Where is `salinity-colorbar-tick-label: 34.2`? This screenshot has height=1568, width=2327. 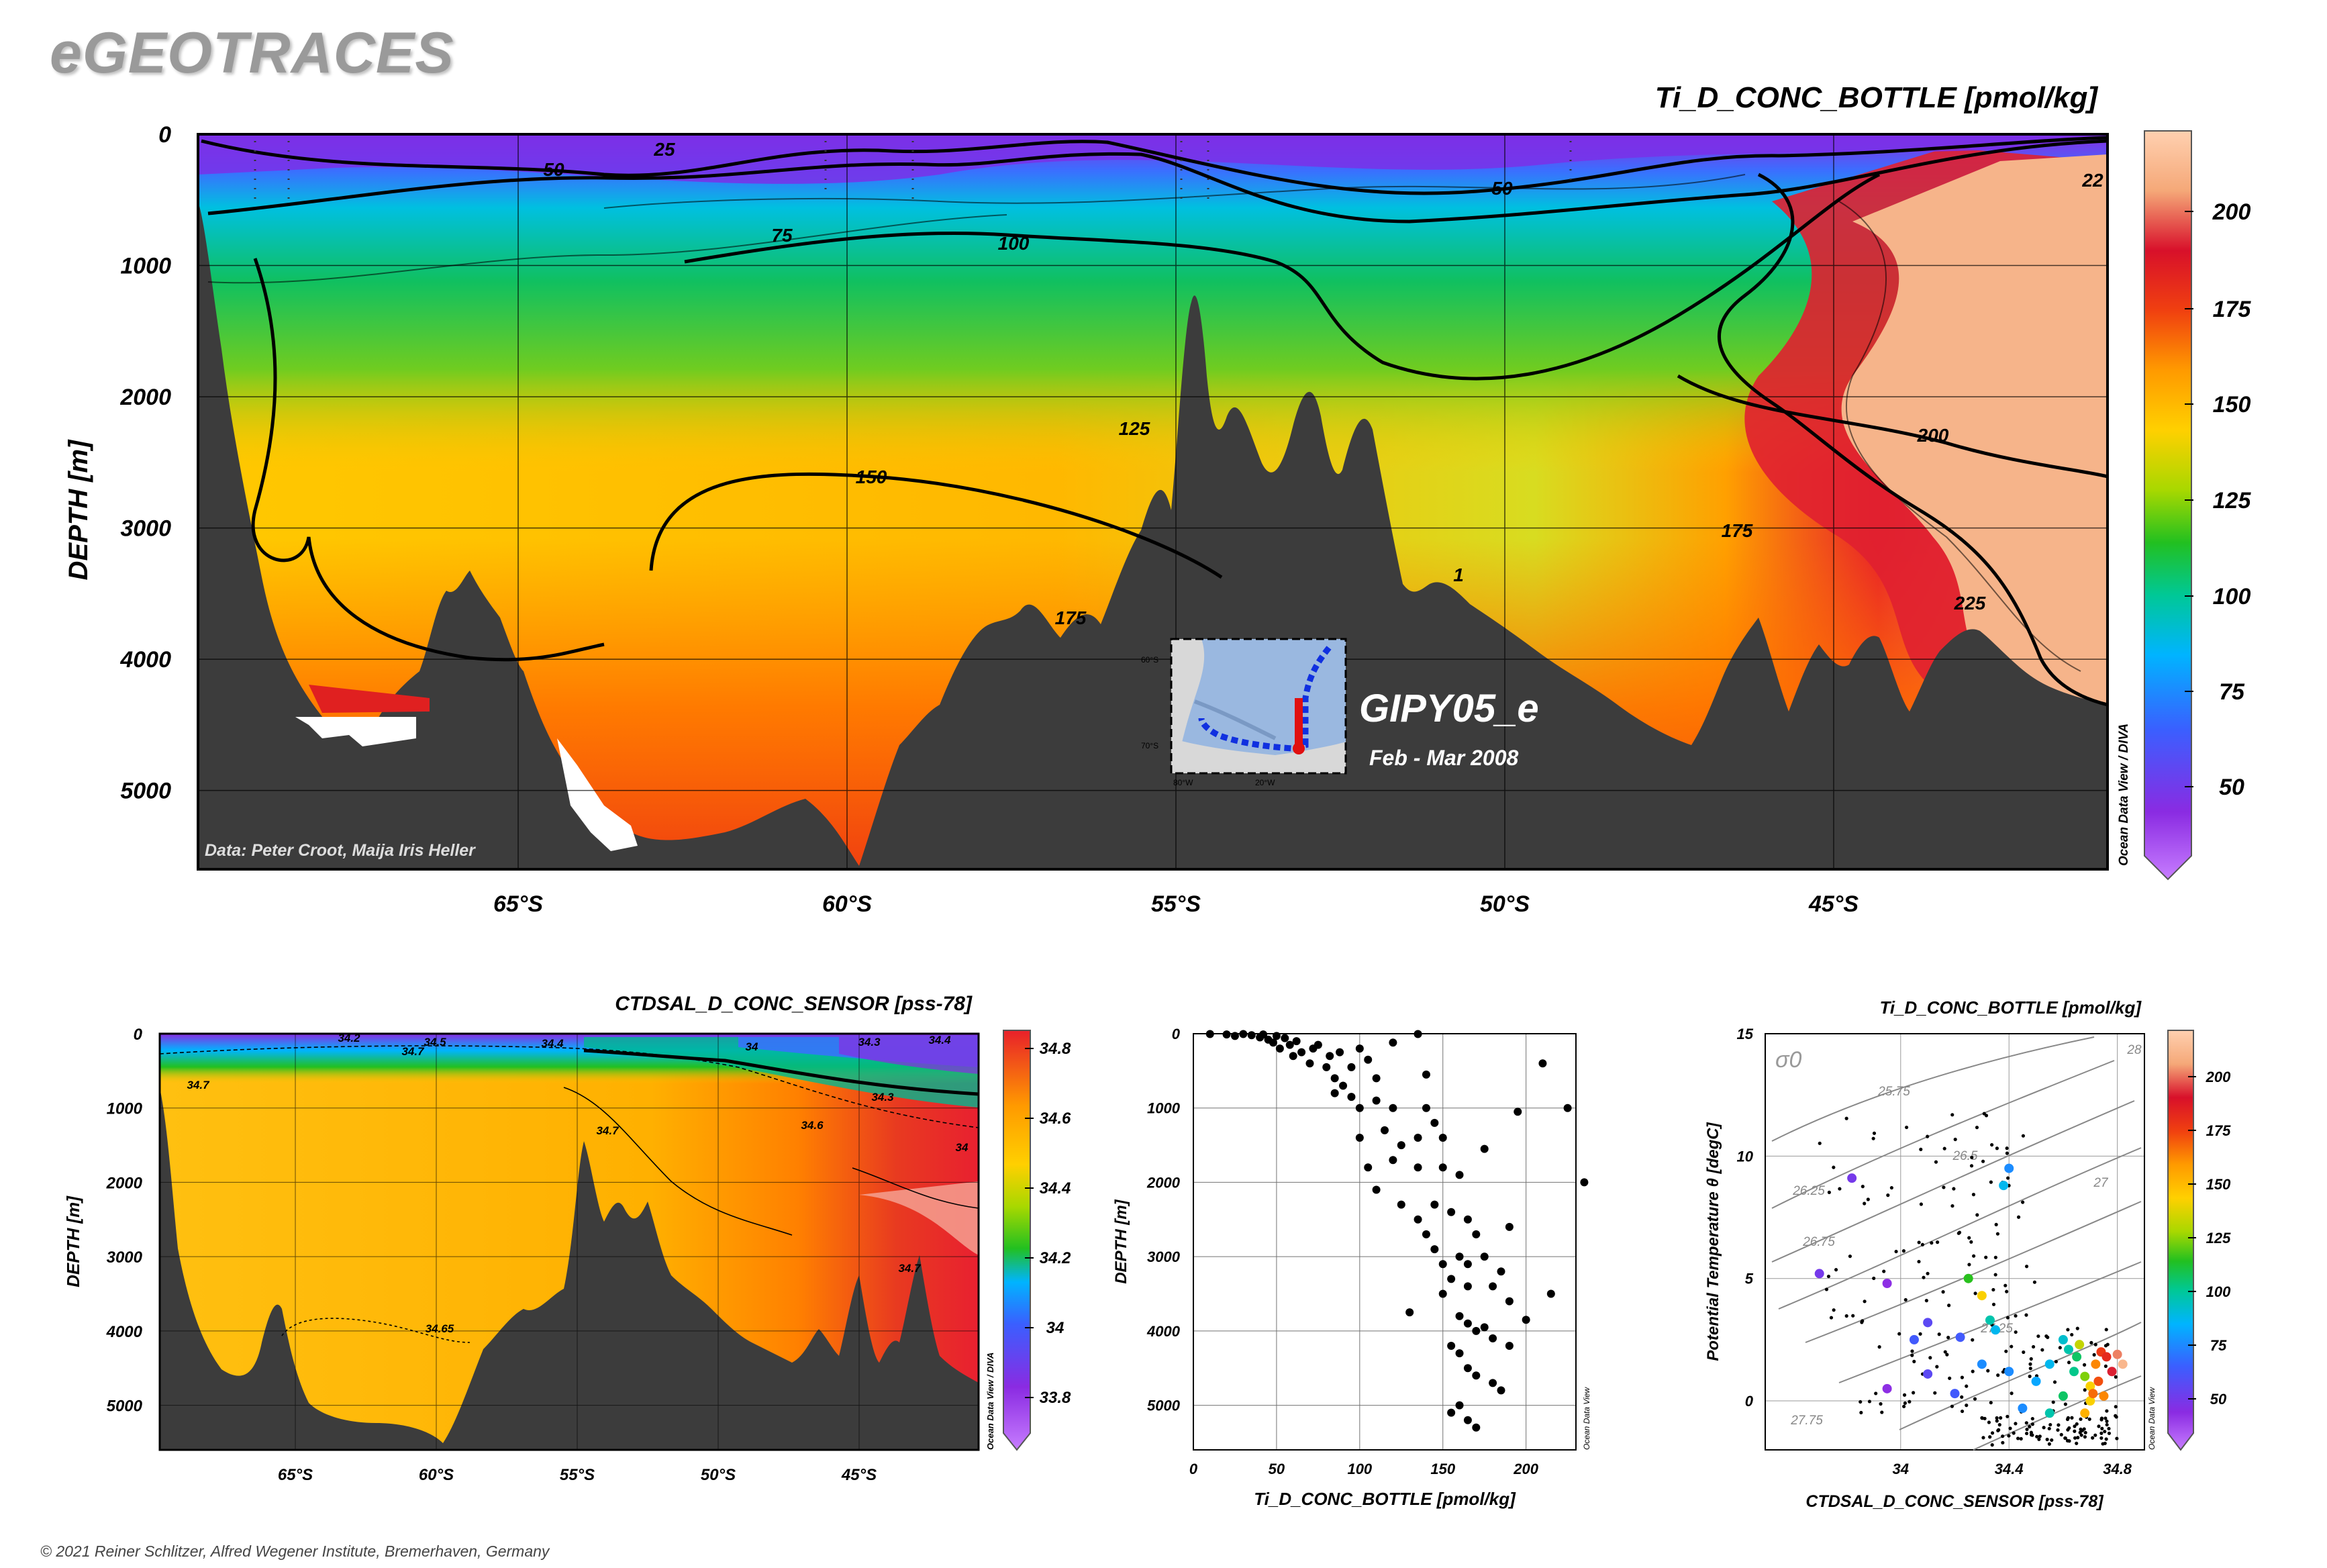
salinity-colorbar-tick-label: 34.2 is located at coordinates (1055, 1258).